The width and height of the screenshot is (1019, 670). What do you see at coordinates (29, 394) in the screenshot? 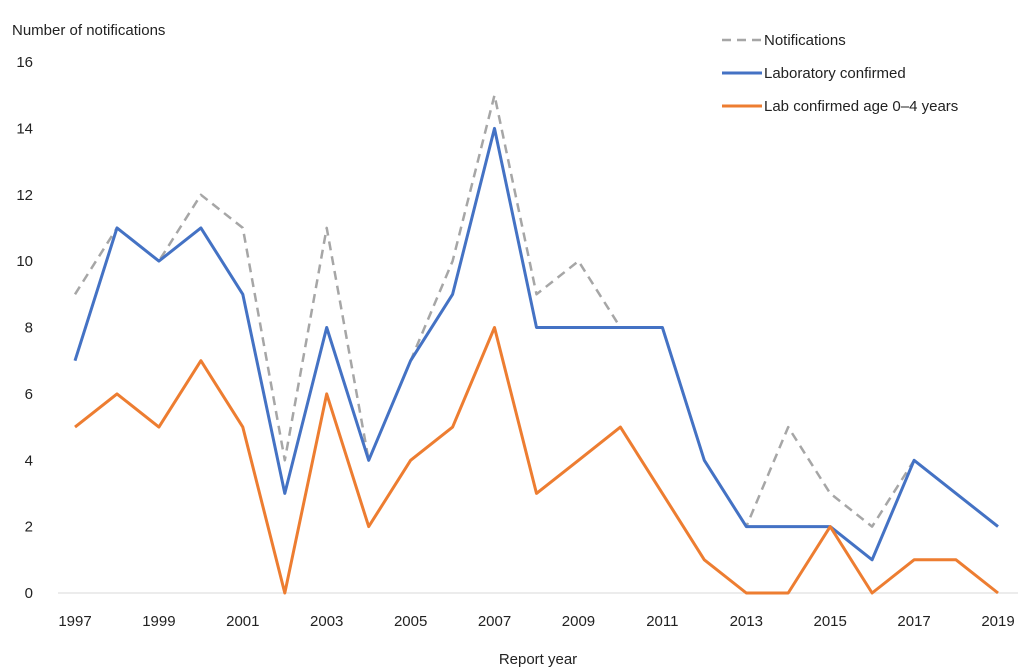
I see `y-tick-label: 6` at bounding box center [29, 394].